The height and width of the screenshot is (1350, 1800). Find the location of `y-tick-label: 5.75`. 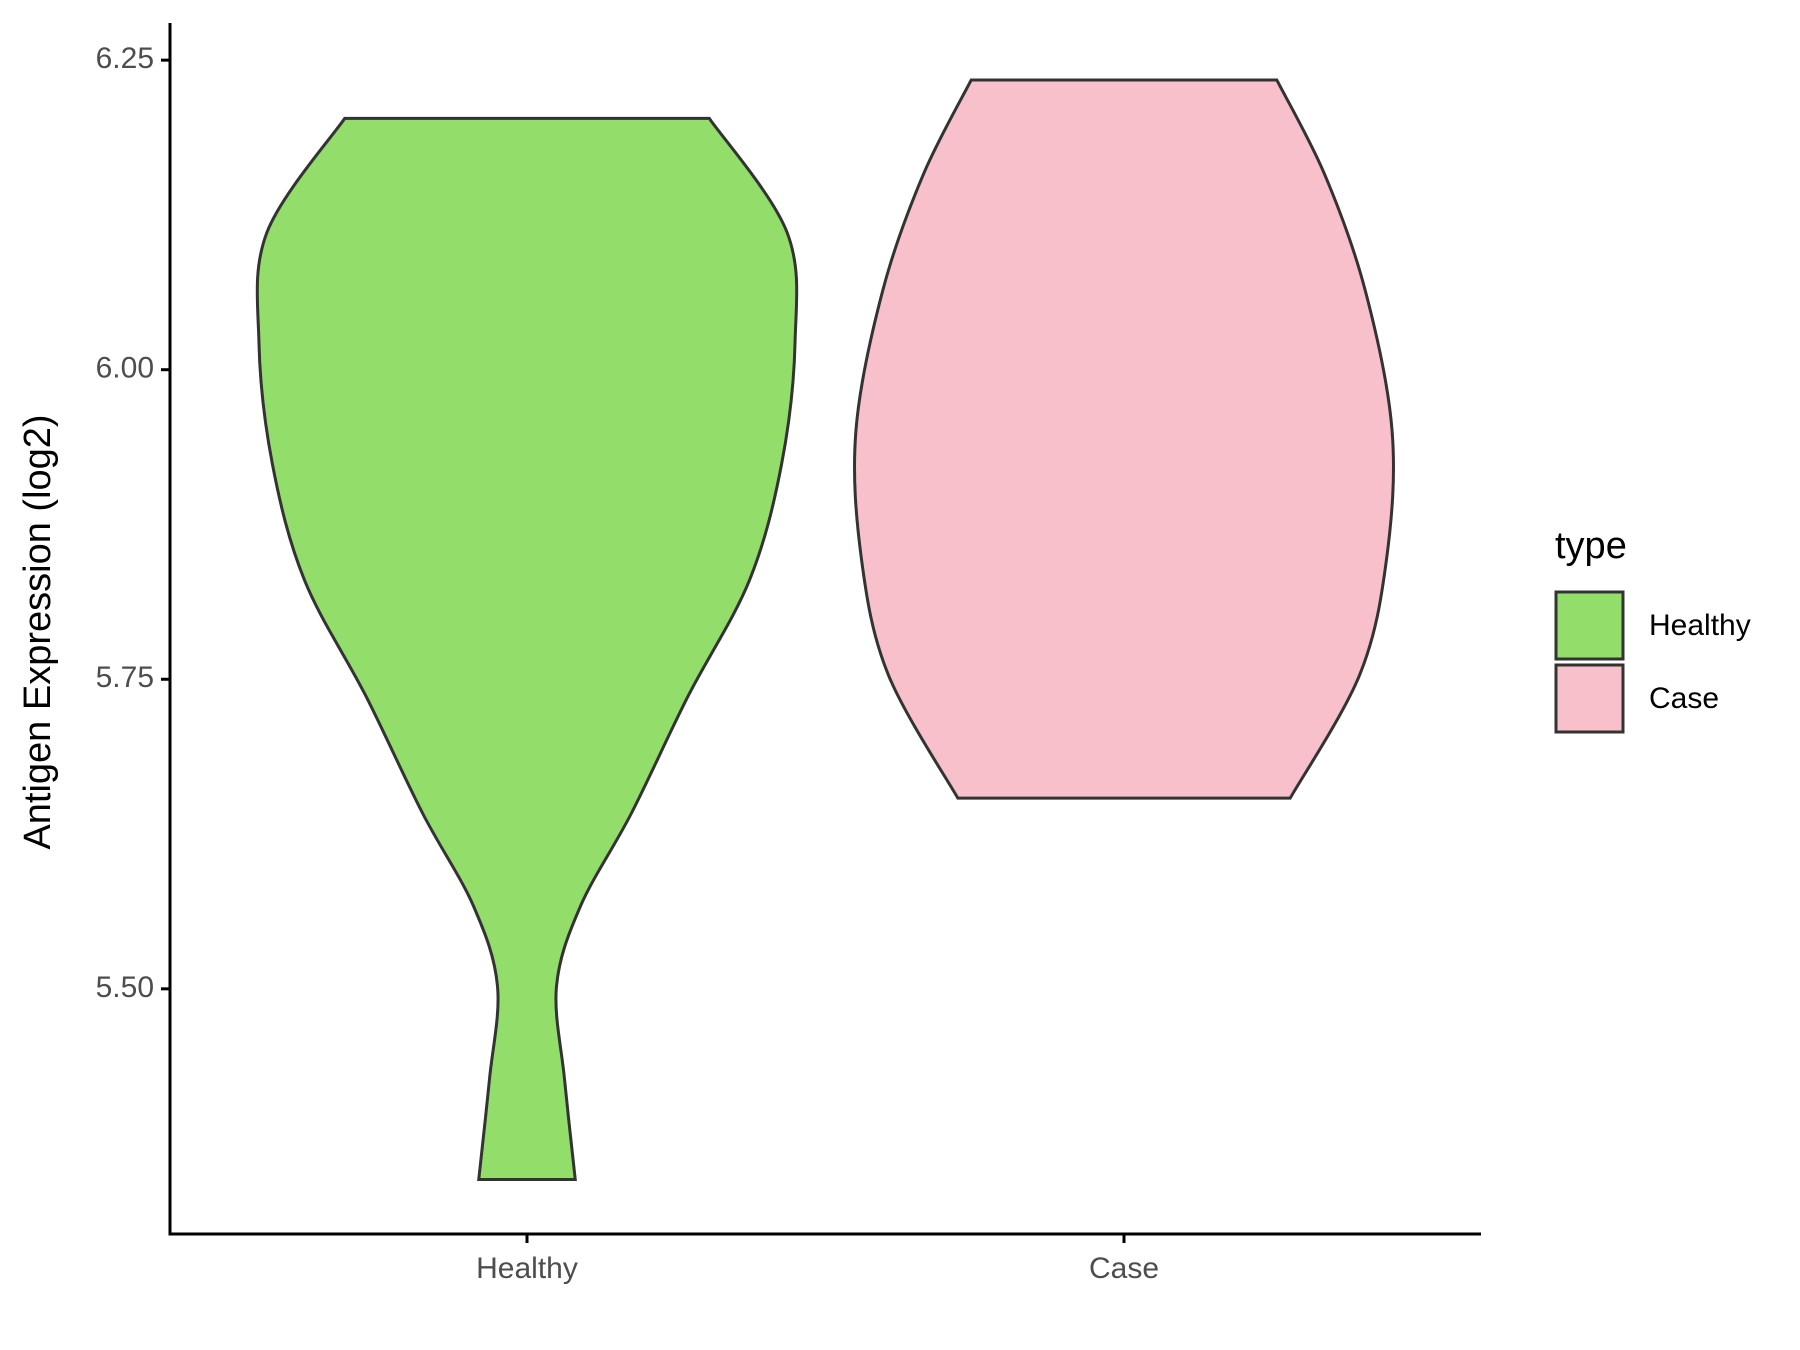

y-tick-label: 5.75 is located at coordinates (125, 677).